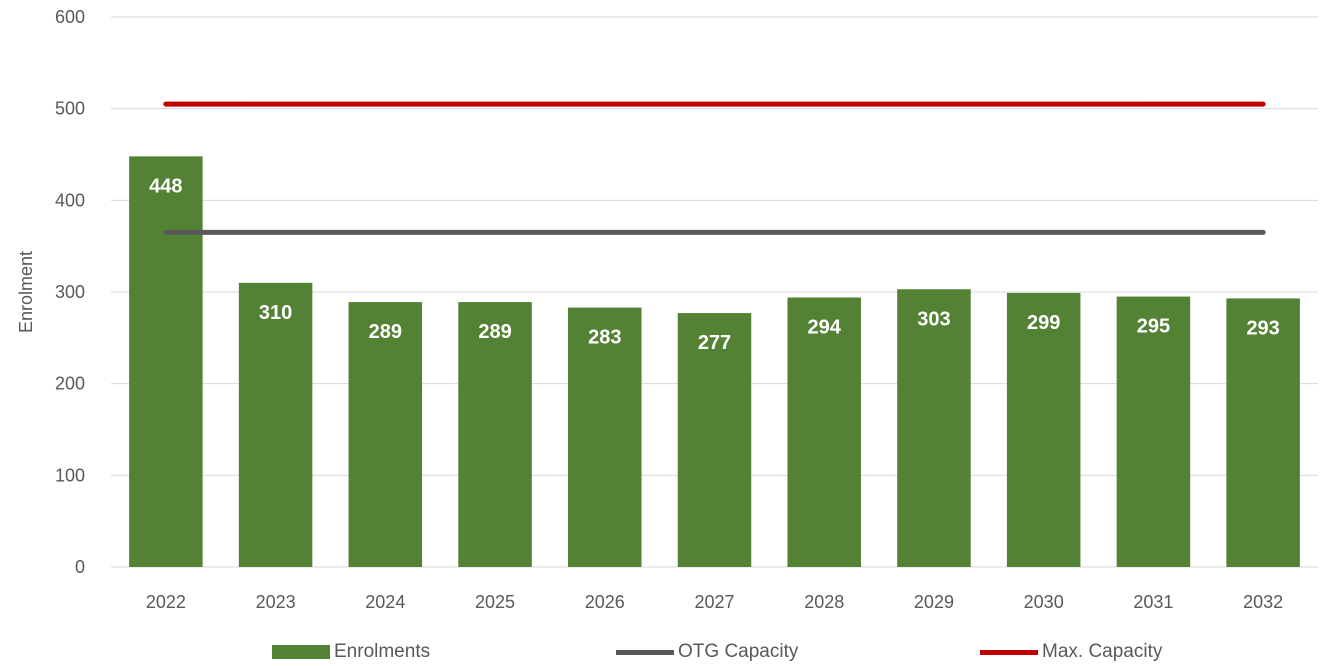  What do you see at coordinates (70, 475) in the screenshot?
I see `y-tick-label: 100` at bounding box center [70, 475].